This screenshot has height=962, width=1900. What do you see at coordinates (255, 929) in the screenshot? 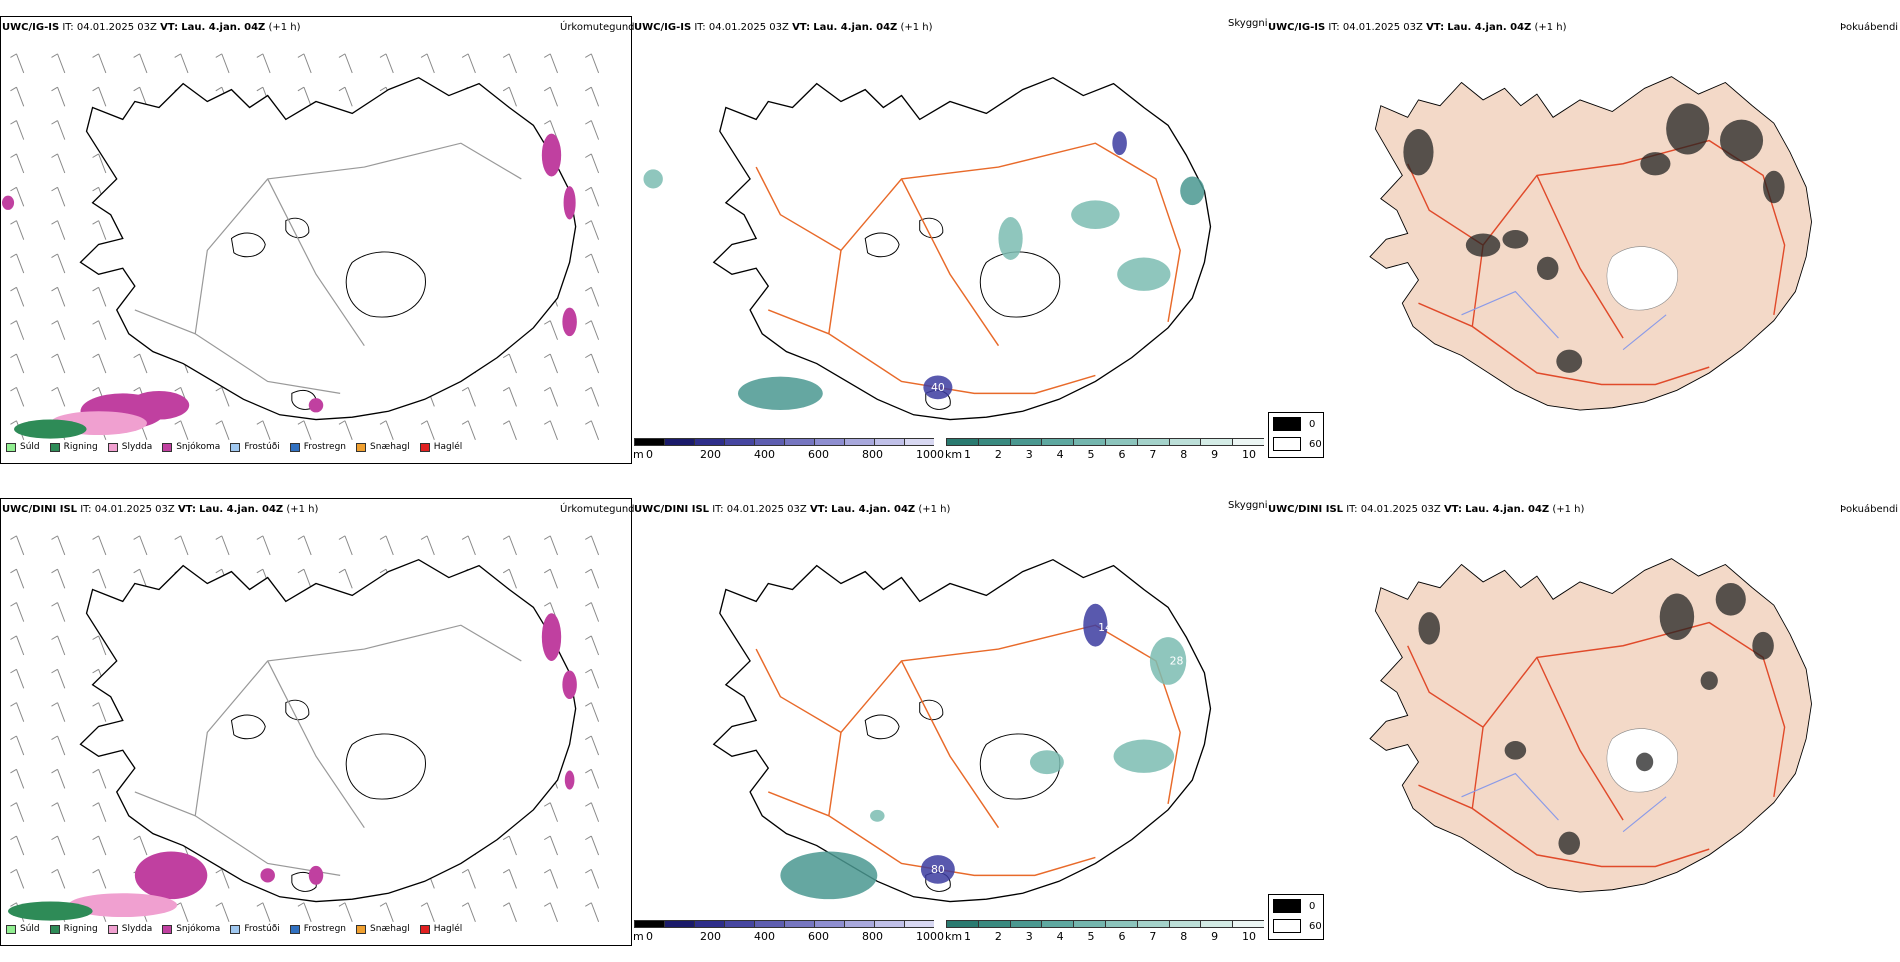
I see `legend-item: Frostúði` at bounding box center [255, 929].